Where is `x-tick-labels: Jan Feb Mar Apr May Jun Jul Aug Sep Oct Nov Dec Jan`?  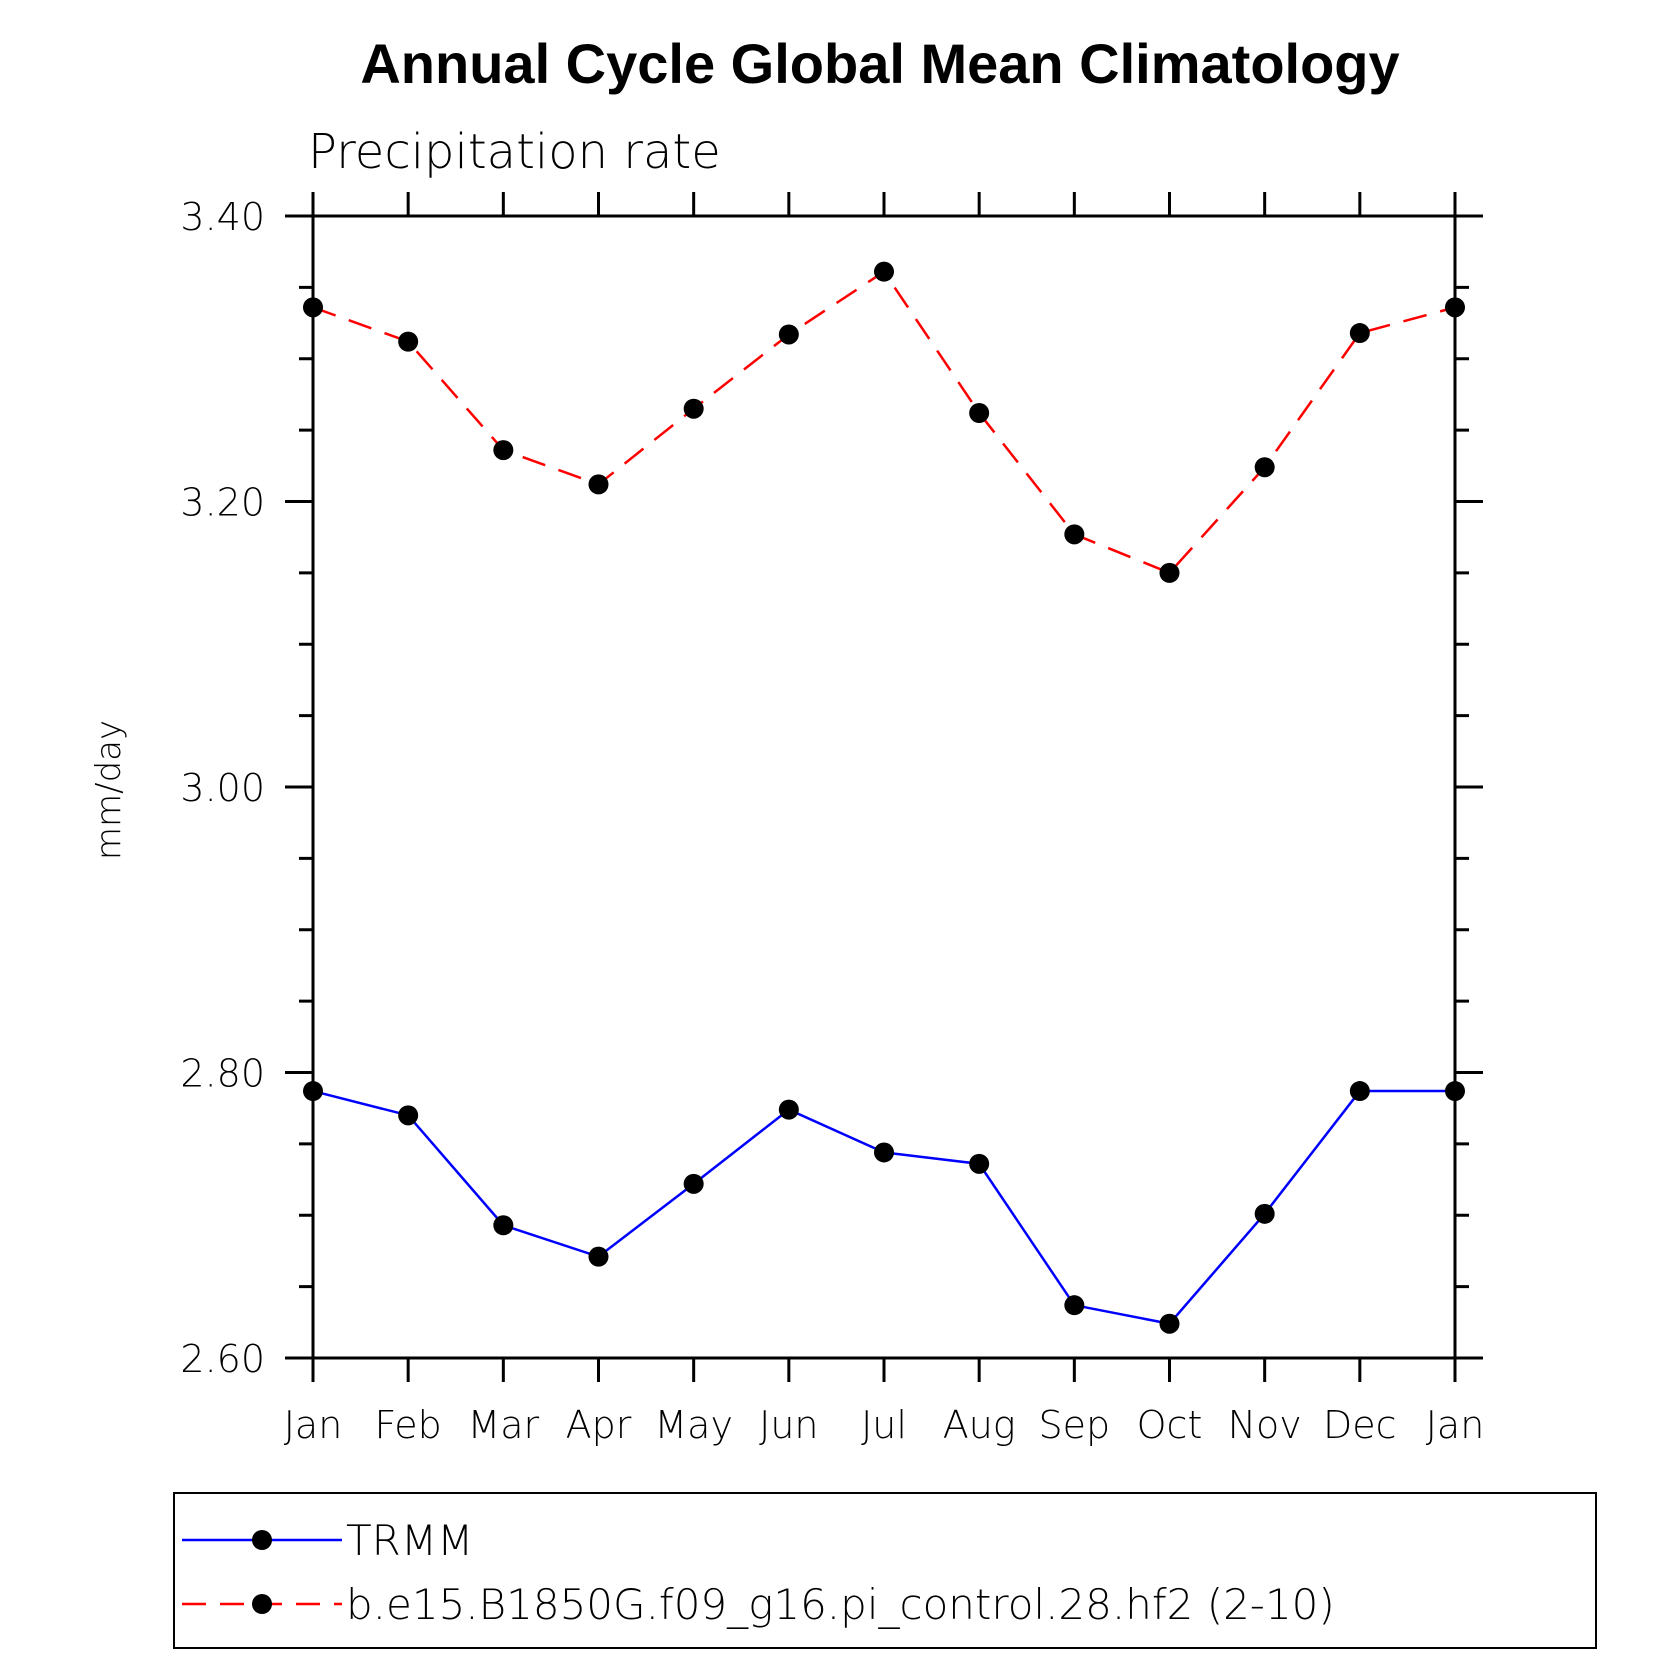 x-tick-labels: Jan Feb Mar Apr May Jun Jul Aug Sep Oct Nov Dec Jan is located at coordinates (884, 1425).